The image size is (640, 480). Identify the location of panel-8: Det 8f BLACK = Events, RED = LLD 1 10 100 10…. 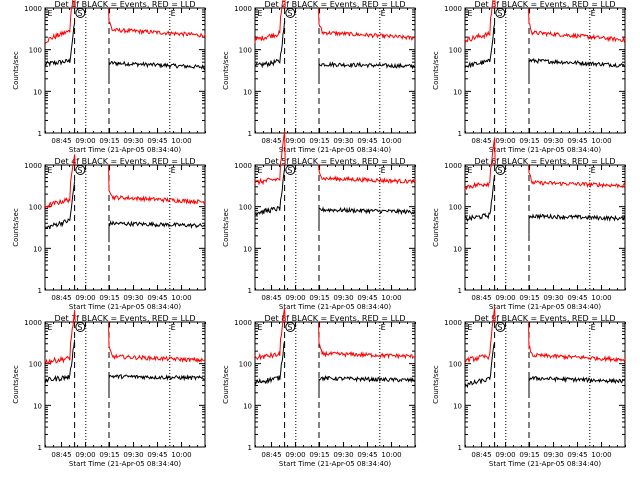
(319, 387).